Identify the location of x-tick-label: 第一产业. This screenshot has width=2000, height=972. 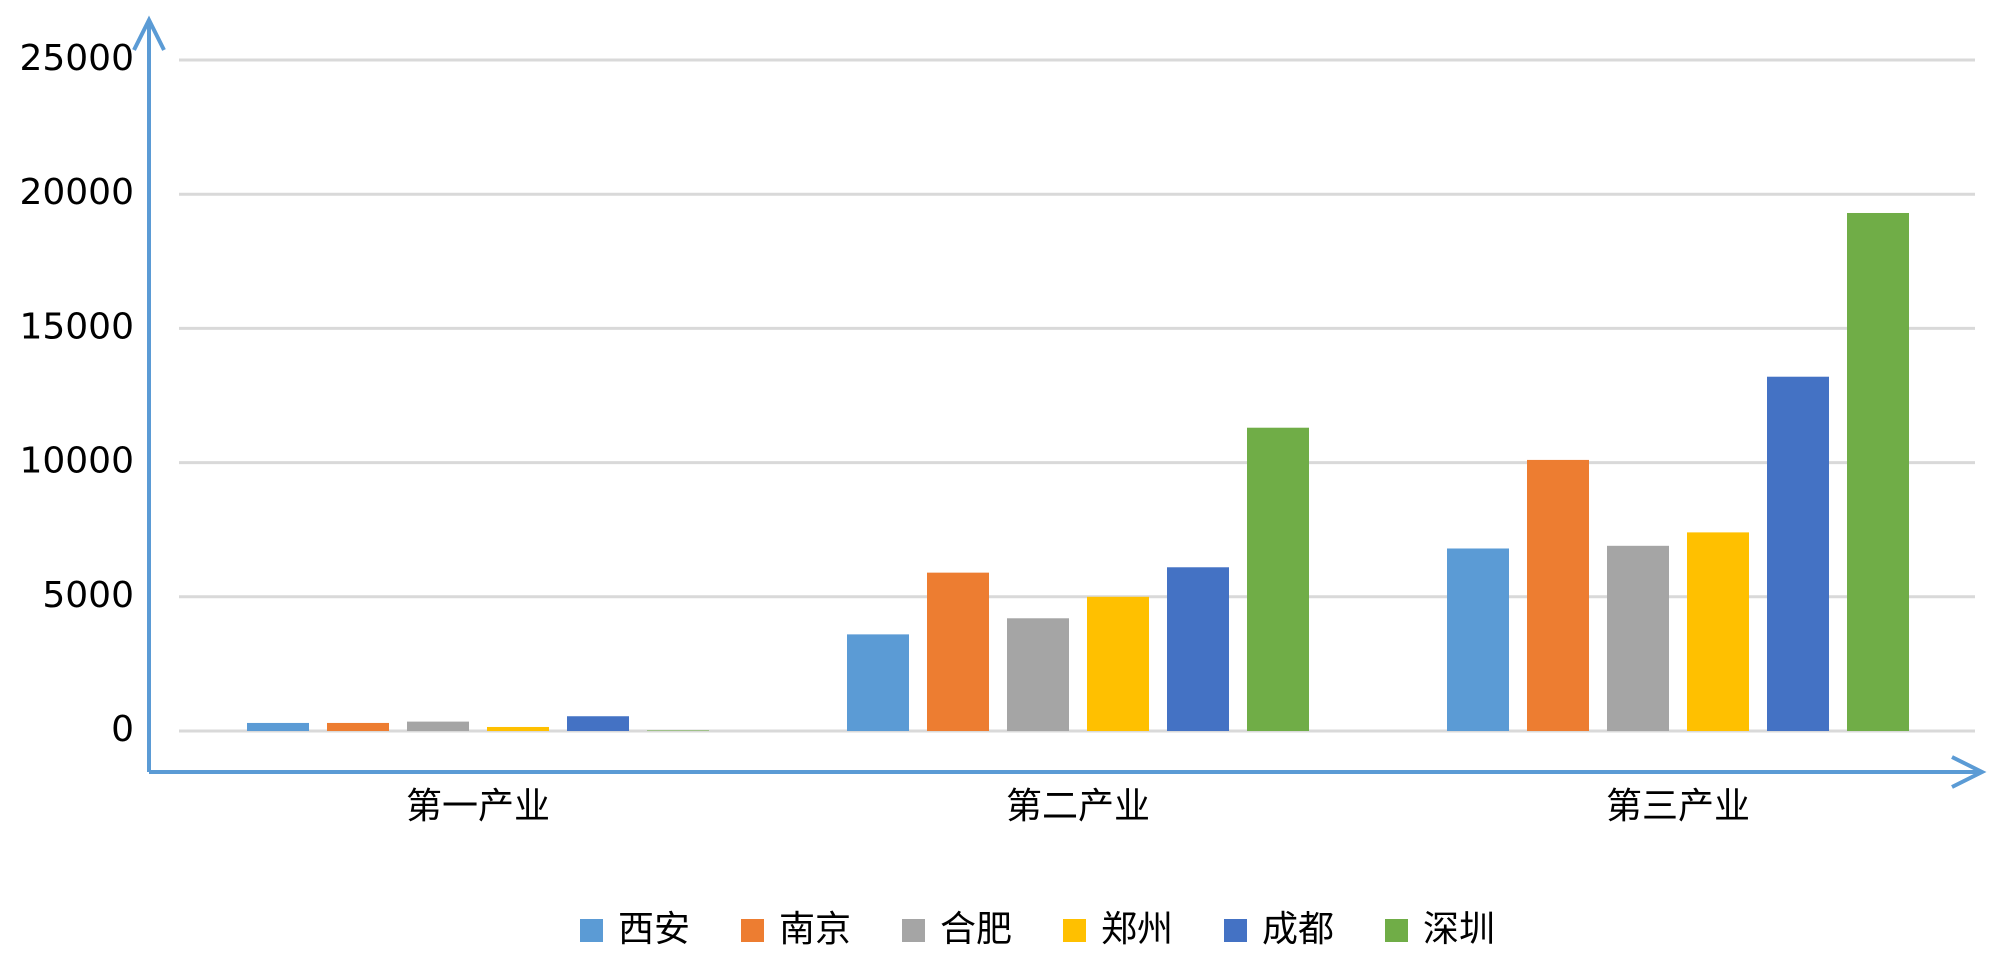
(478, 806).